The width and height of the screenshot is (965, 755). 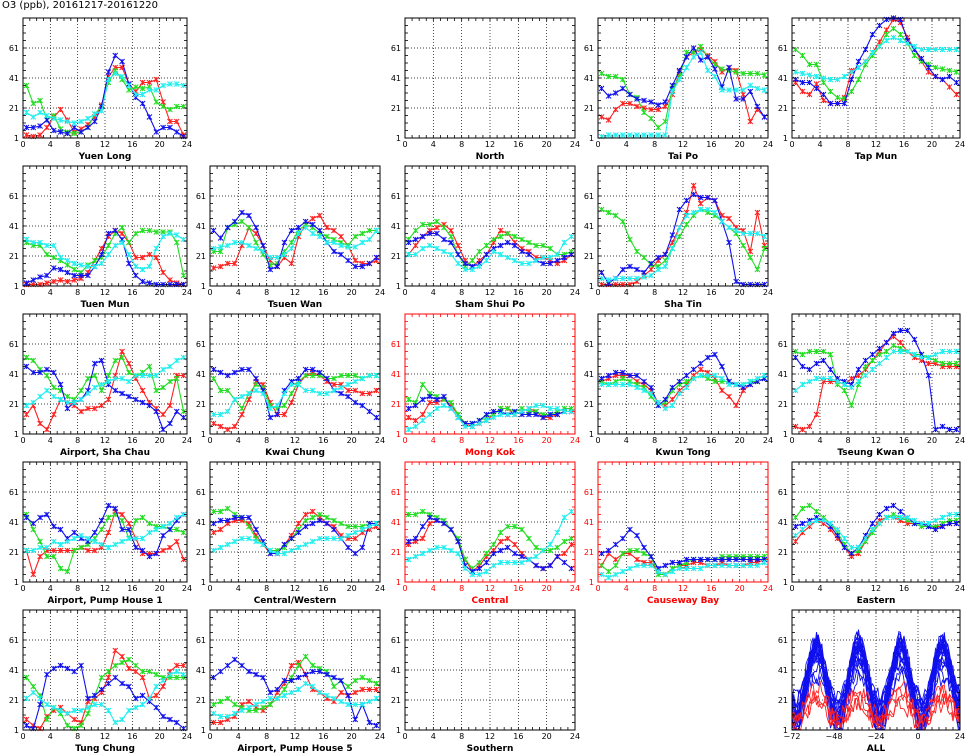 What do you see at coordinates (77, 736) in the screenshot?
I see `x-tick-label: 8` at bounding box center [77, 736].